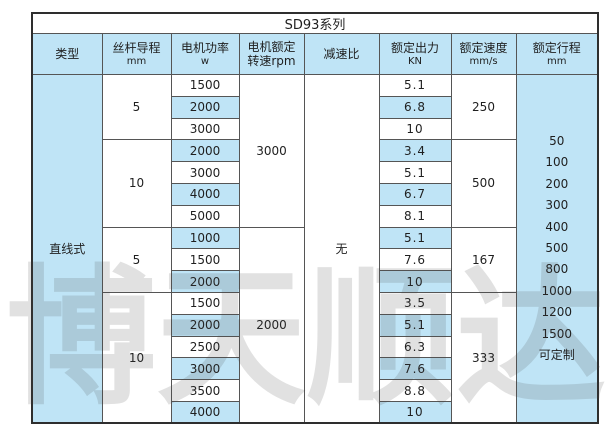 This screenshot has height=427, width=610. Describe the element at coordinates (557, 140) in the screenshot. I see `stroke-value: 50` at that location.